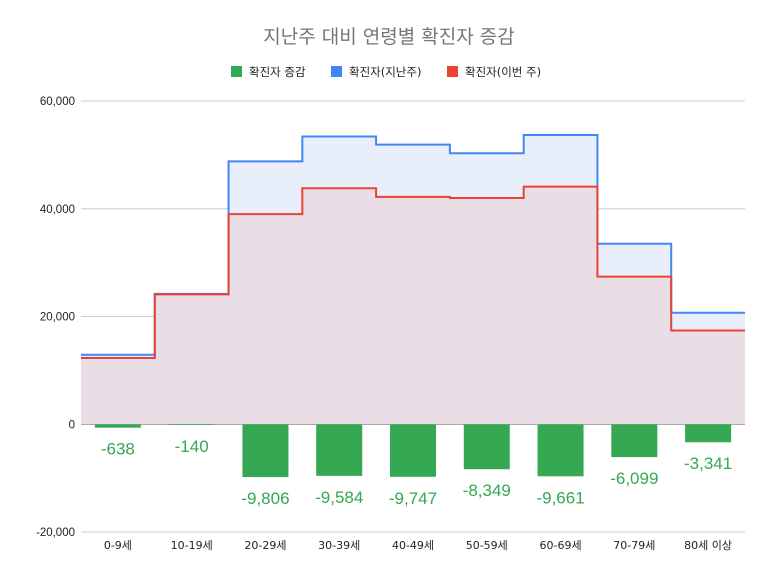 The image size is (779, 581). I want to click on y-tick-label: -20,000, so click(55, 533).